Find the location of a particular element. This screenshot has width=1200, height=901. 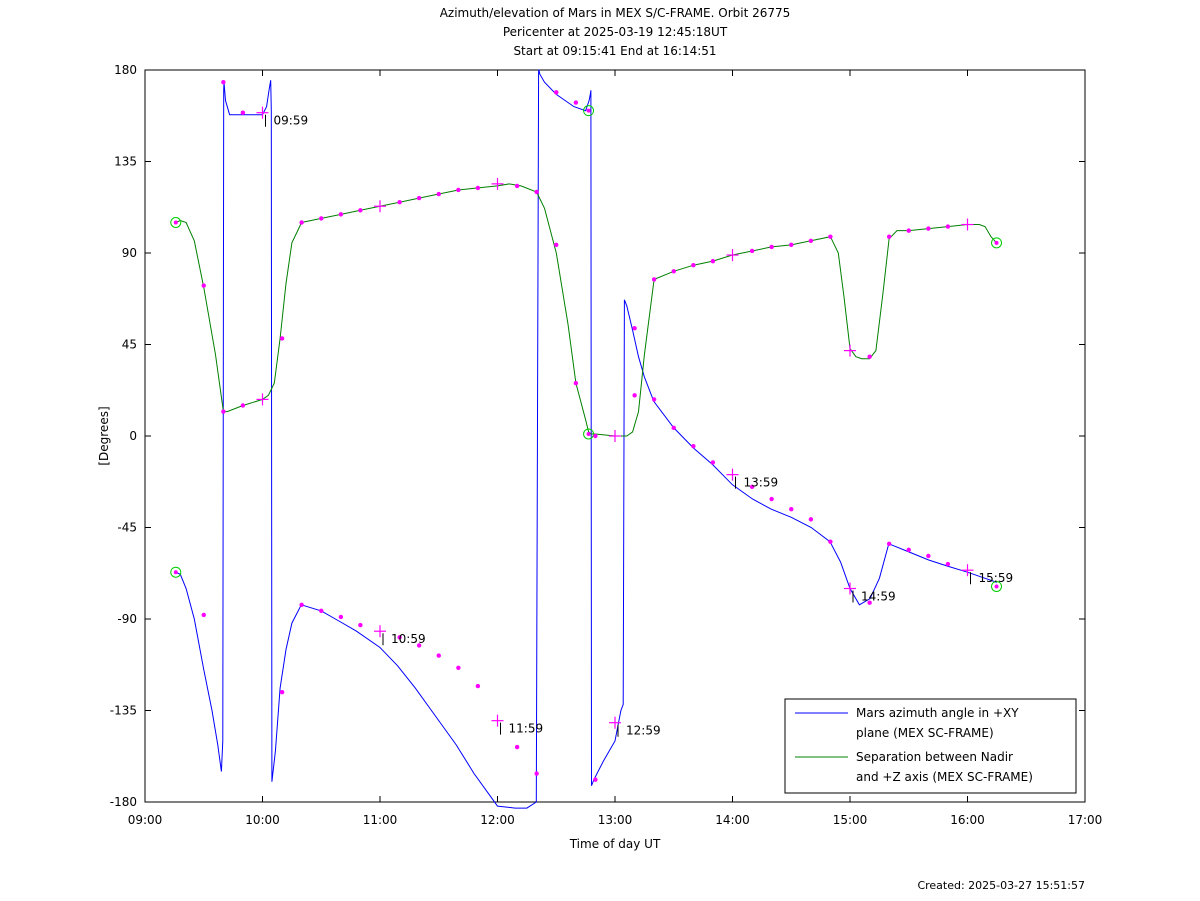

time-annotation-label: 10:59 is located at coordinates (408, 639).